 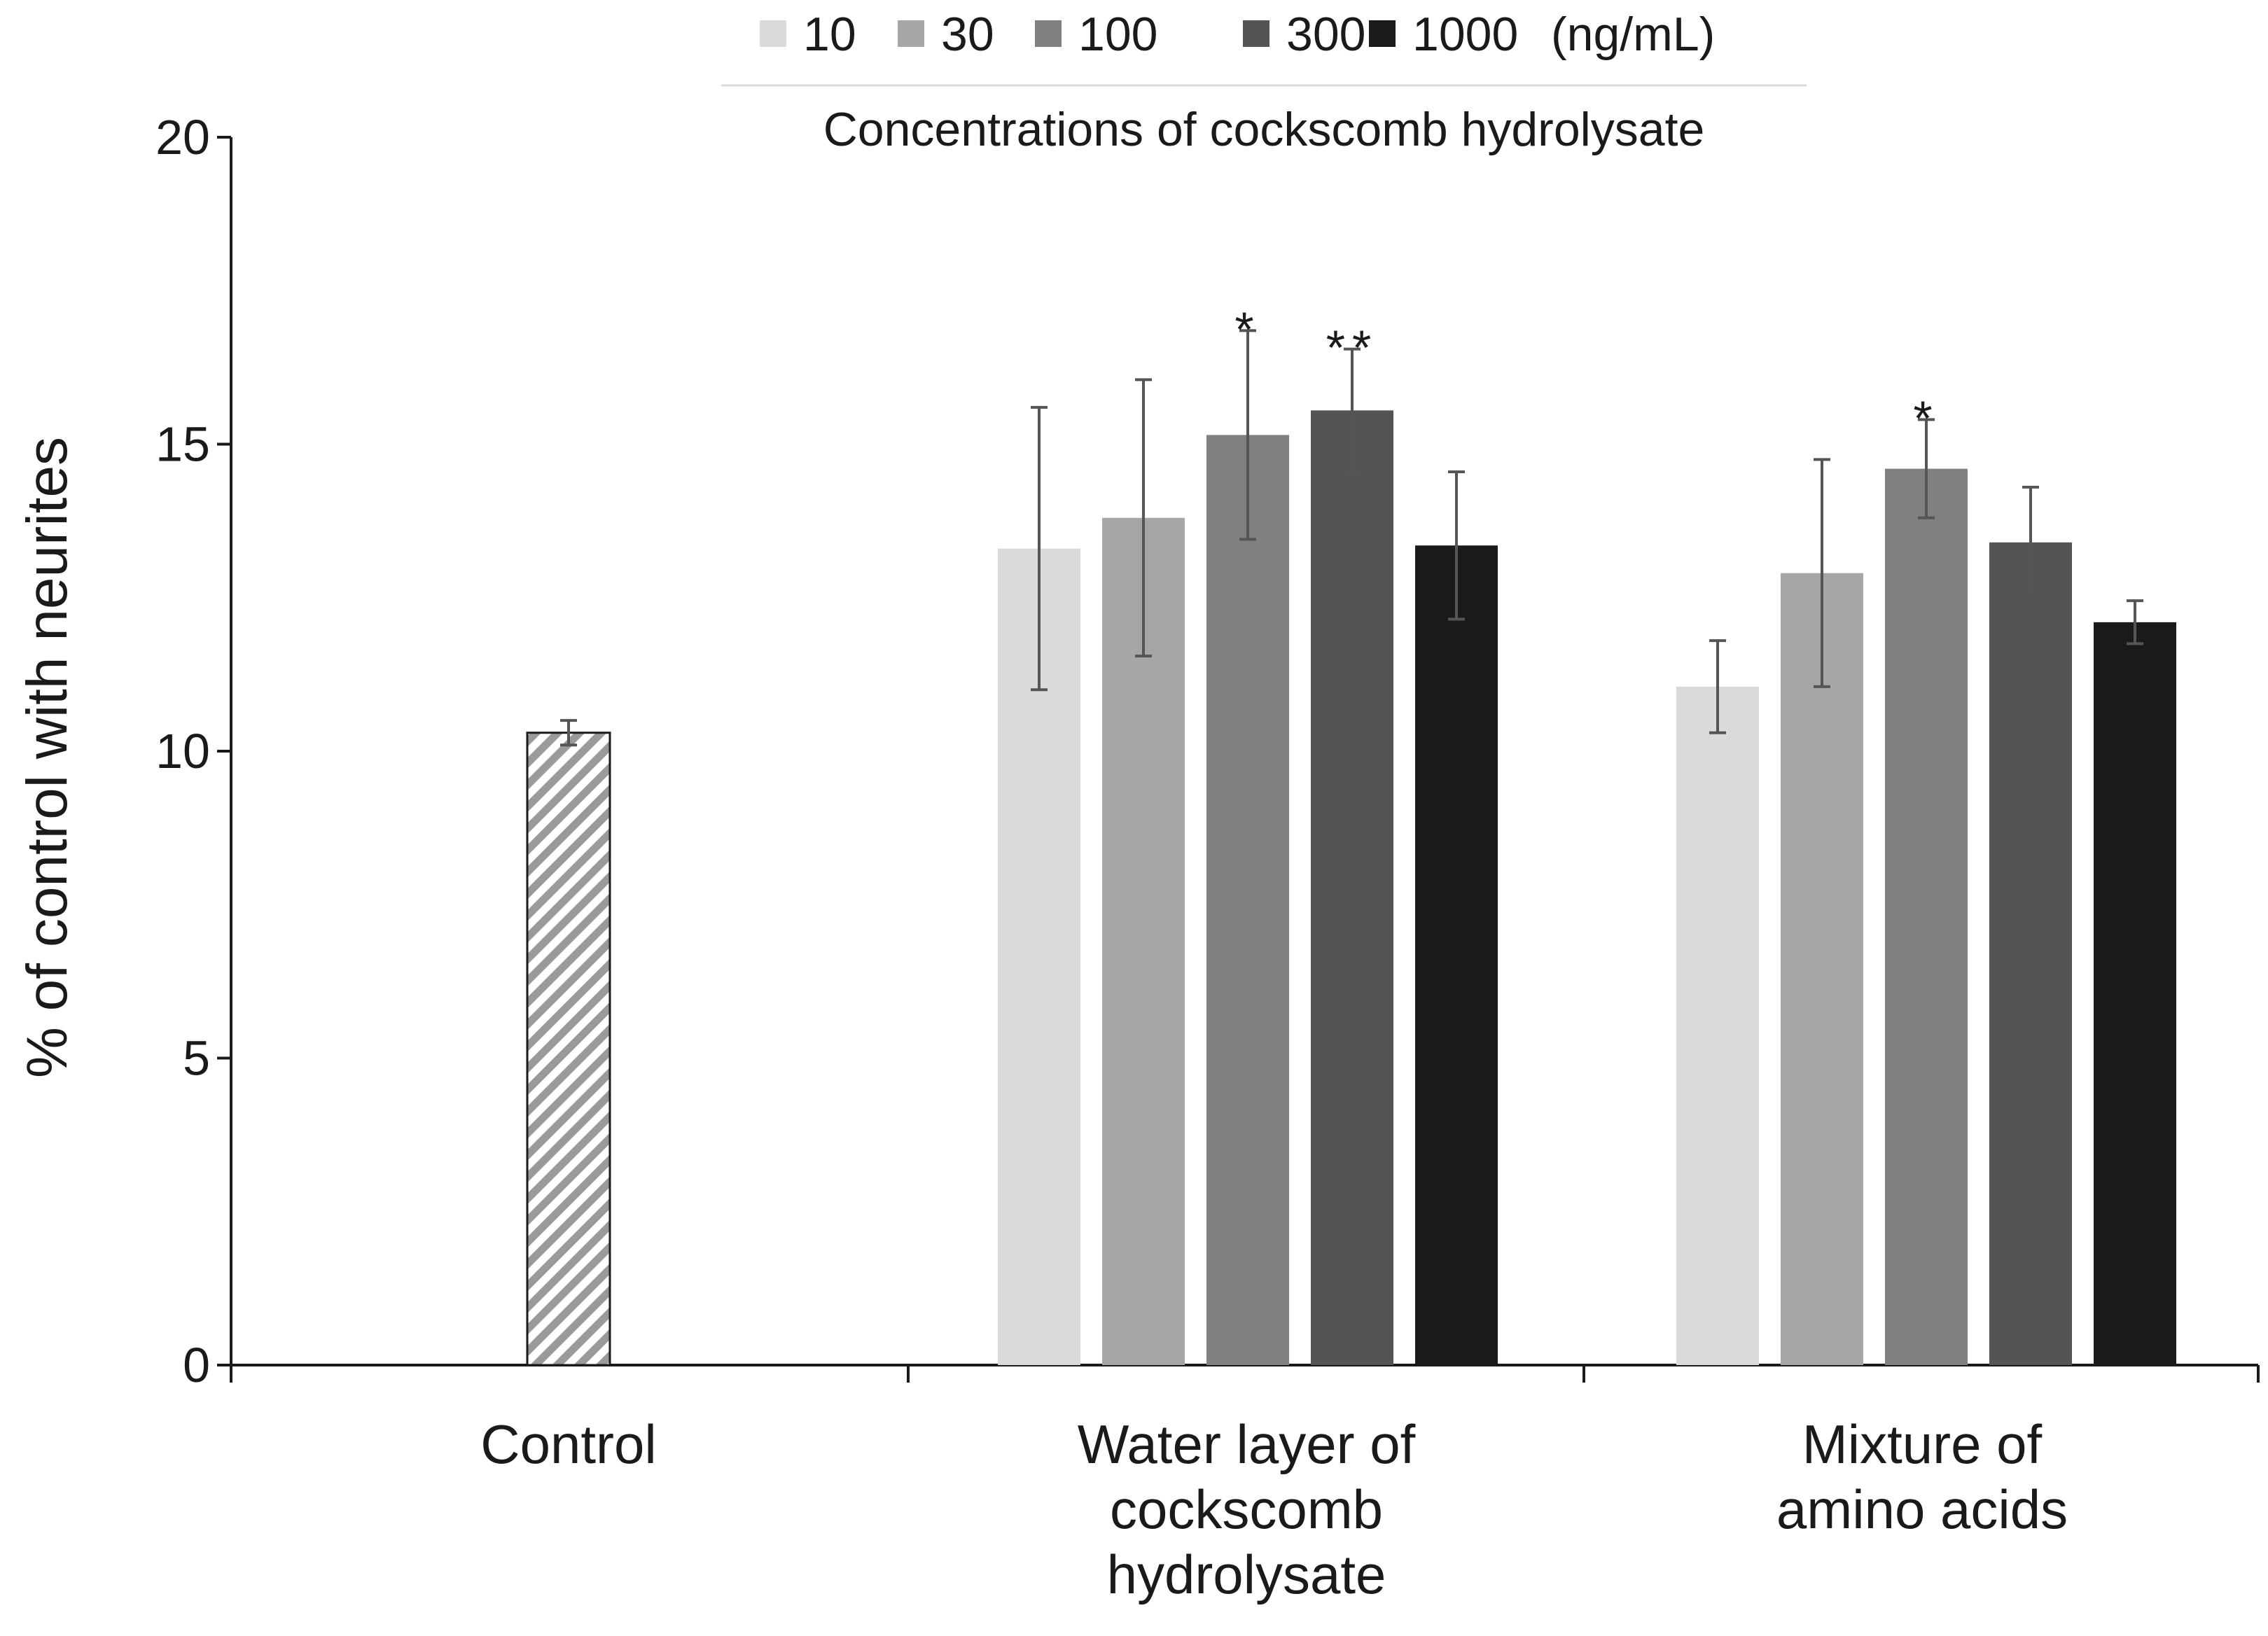 What do you see at coordinates (1352, 348) in the screenshot?
I see `significance-marker: **` at bounding box center [1352, 348].